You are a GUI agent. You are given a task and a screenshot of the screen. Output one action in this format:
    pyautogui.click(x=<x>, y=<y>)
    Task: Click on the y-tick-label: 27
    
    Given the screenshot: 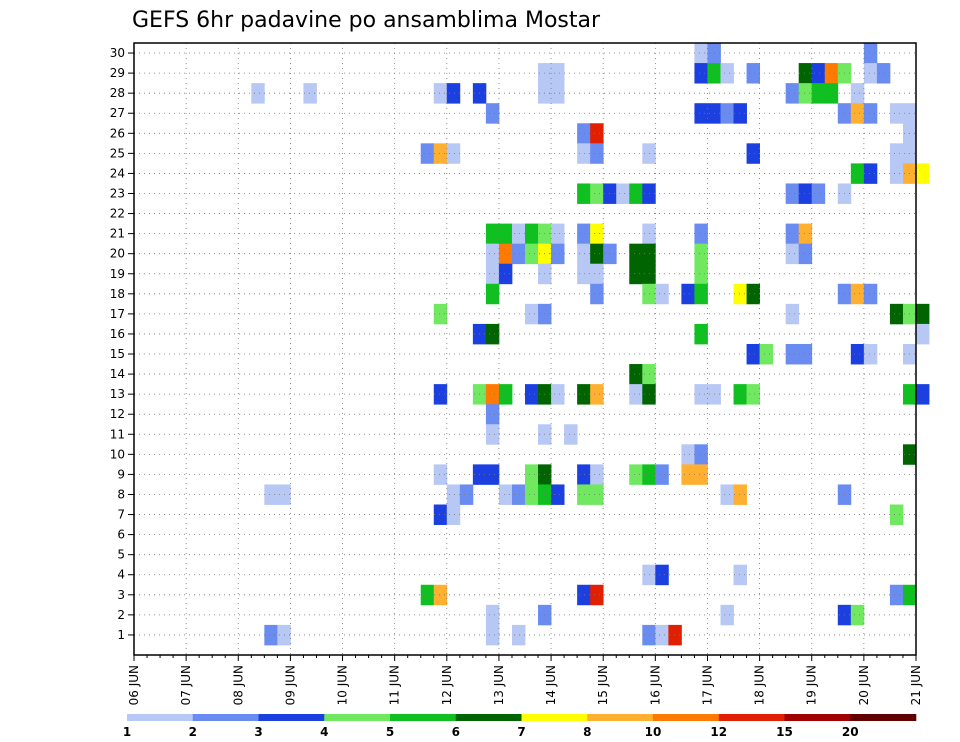 What is the action you would take?
    pyautogui.click(x=117, y=113)
    